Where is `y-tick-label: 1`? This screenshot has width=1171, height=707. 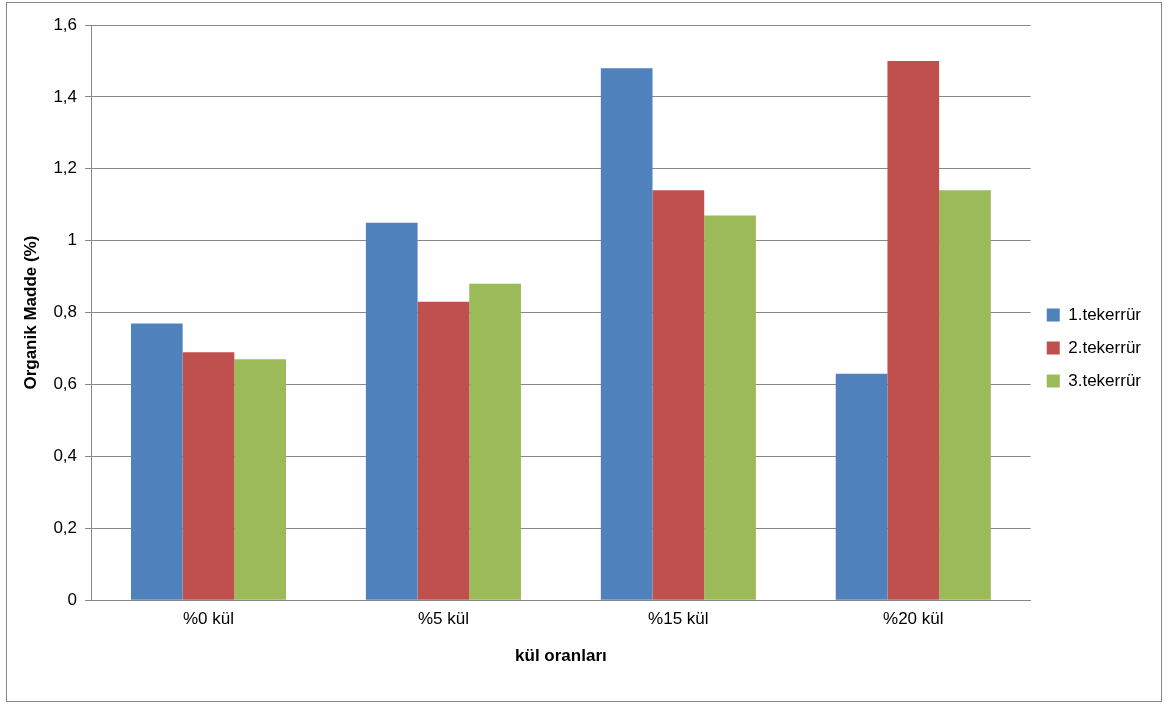 y-tick-label: 1 is located at coordinates (72, 240).